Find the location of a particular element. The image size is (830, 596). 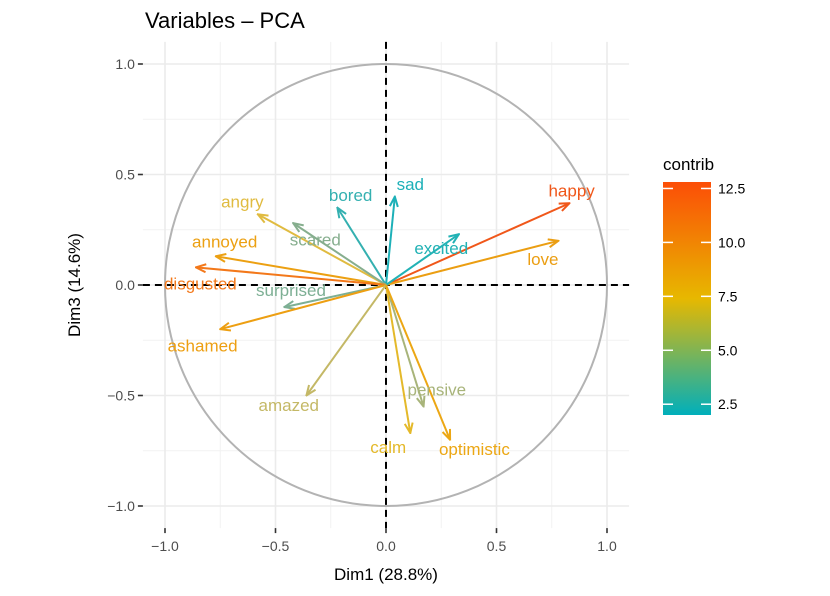

arrow-excited is located at coordinates (422, 260).